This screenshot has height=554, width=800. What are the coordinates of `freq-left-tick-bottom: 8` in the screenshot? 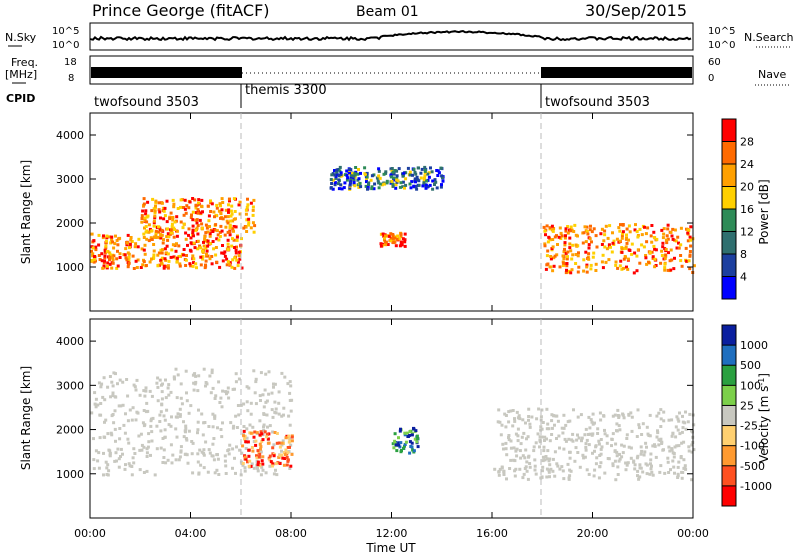 It's located at (71, 78).